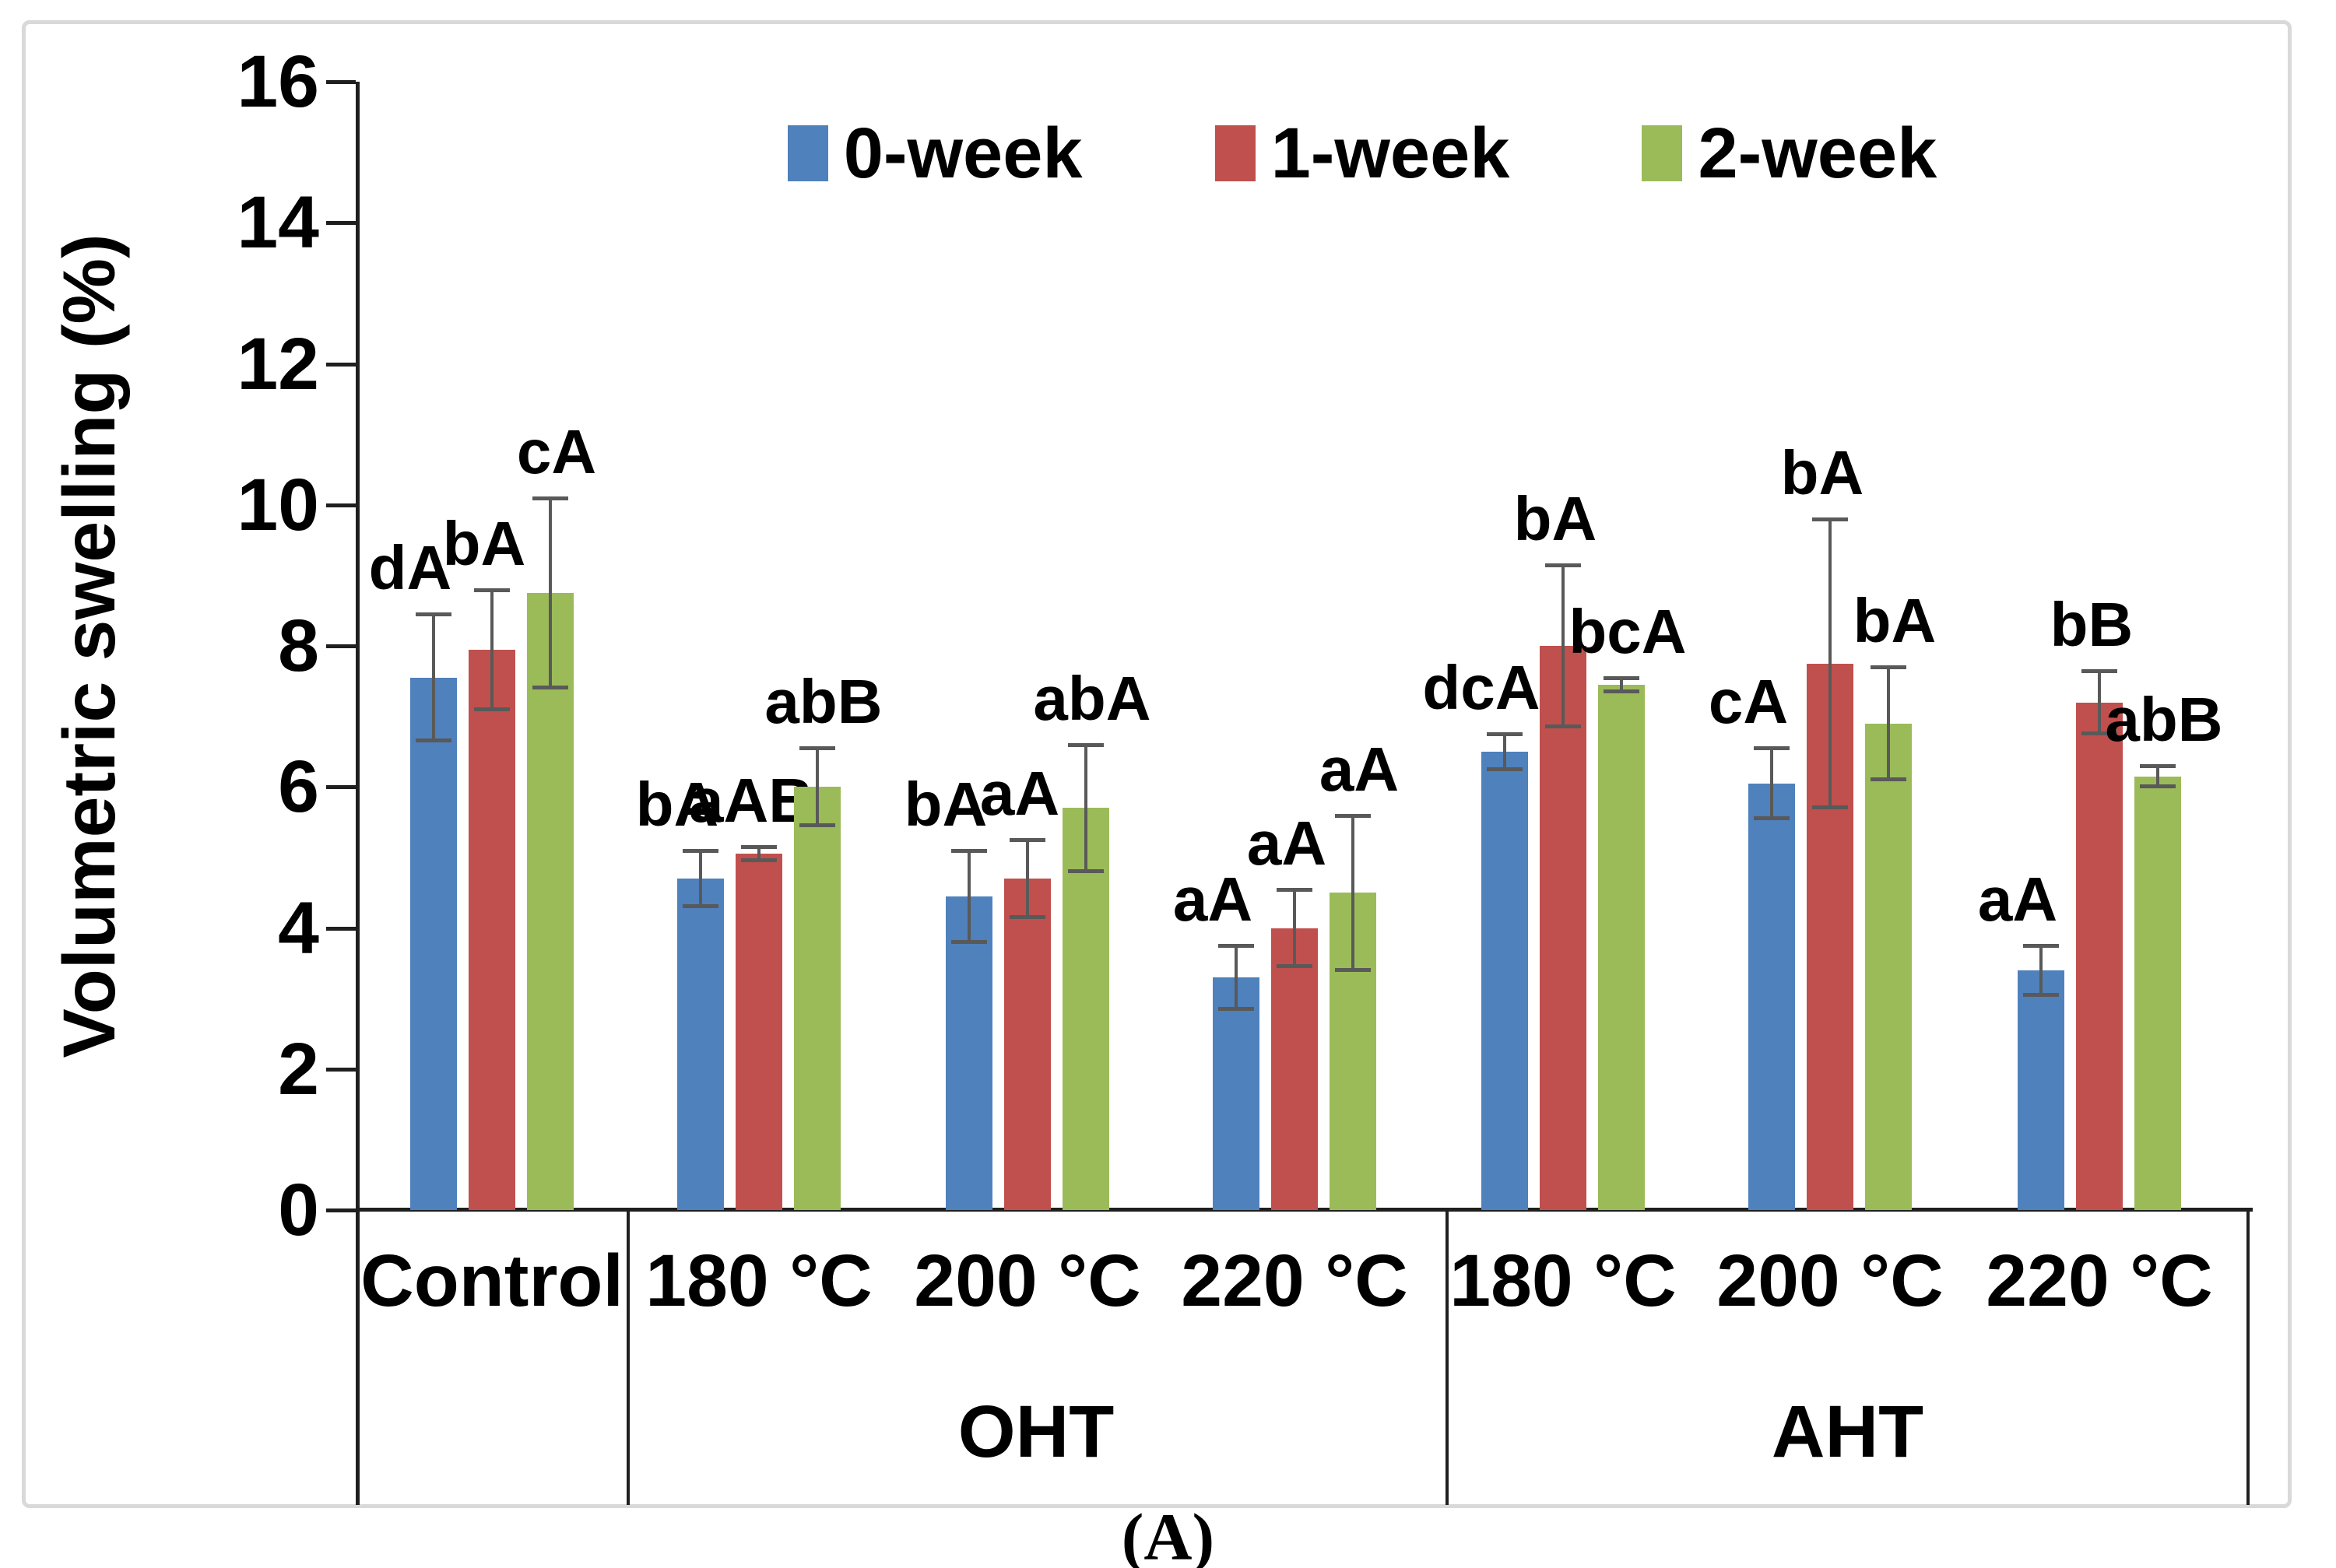 The width and height of the screenshot is (2336, 1568). I want to click on y-tick-label: 8, so click(298, 646).